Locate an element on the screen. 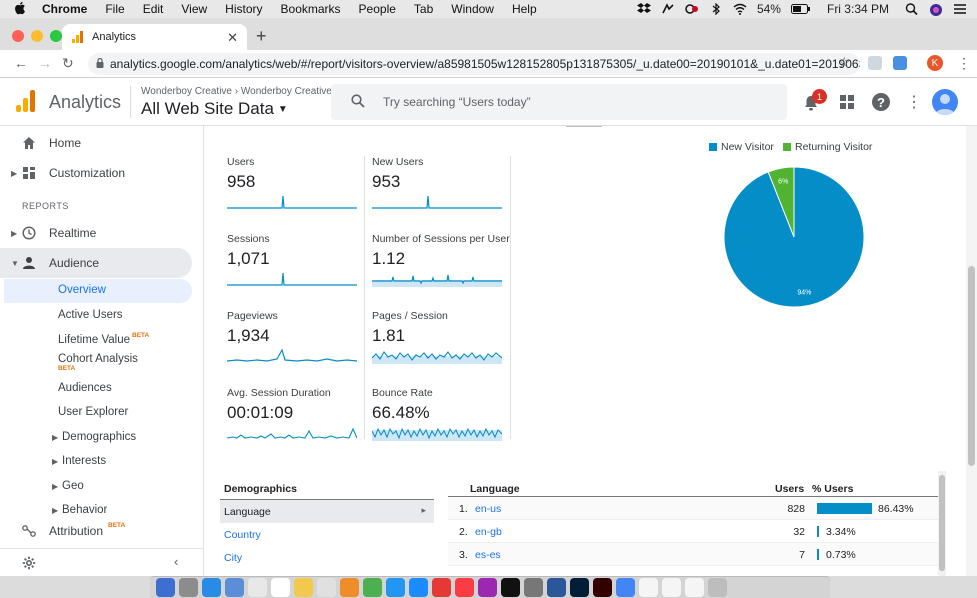 The image size is (977, 598). nav-active-users: Active Users is located at coordinates (90, 315).